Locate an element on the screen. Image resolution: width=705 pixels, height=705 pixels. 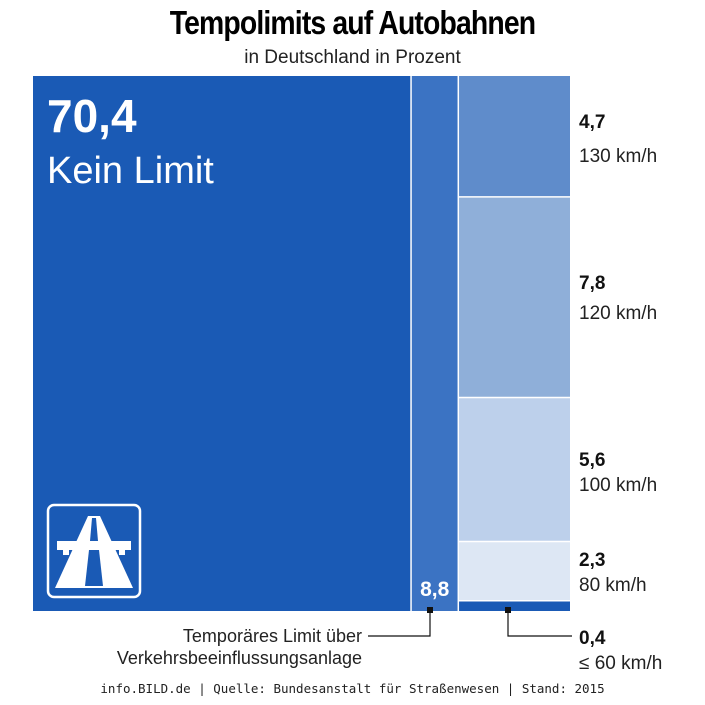
value-label-temporaeres-limit: 8,8 is located at coordinates (435, 589).